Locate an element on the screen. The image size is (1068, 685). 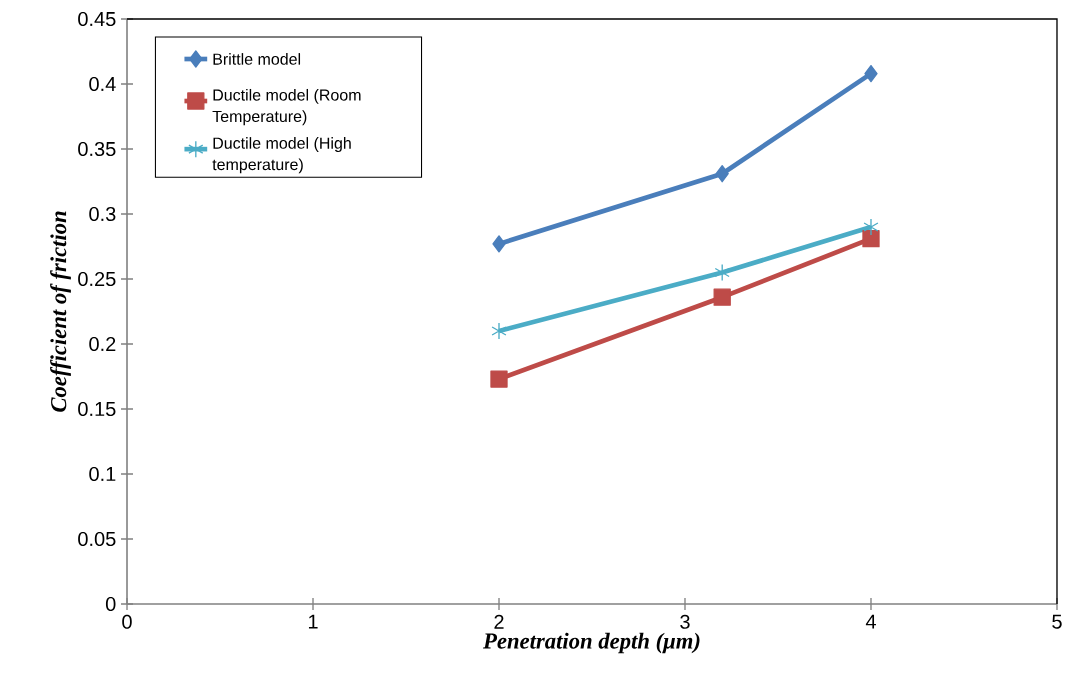
x-tick-label: 3 is located at coordinates (685, 621).